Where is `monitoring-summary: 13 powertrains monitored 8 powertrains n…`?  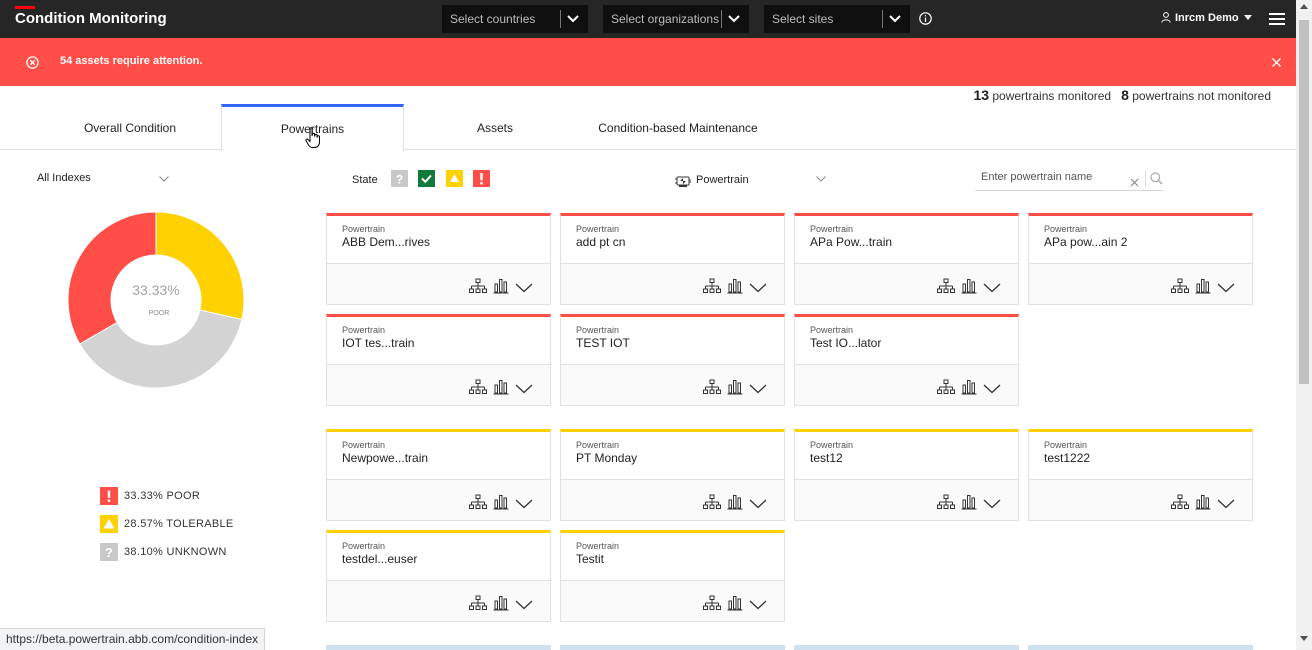
monitoring-summary: 13 powertrains monitored 8 powertrains n… is located at coordinates (1122, 95).